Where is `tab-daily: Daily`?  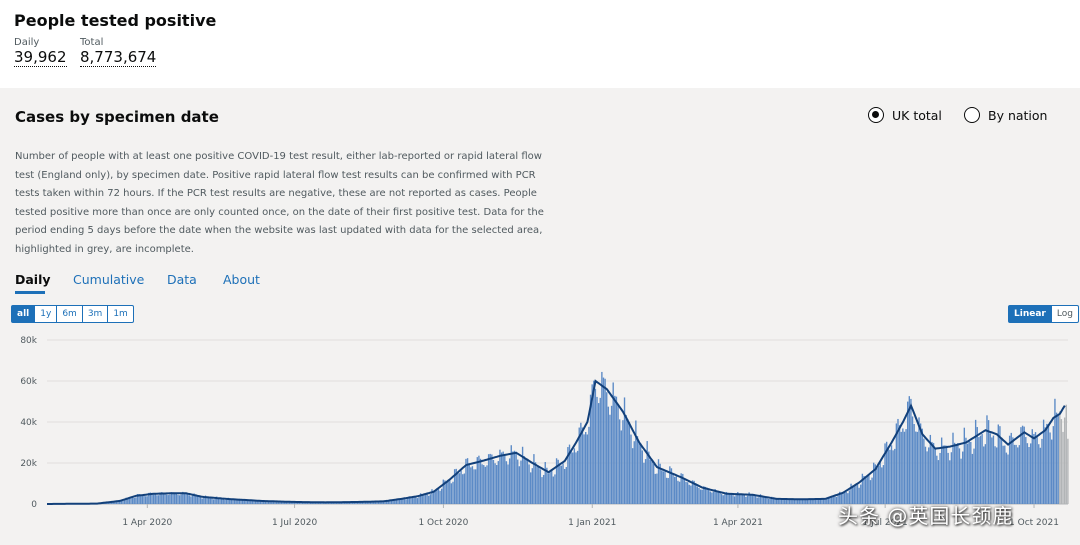 tab-daily: Daily is located at coordinates (33, 279).